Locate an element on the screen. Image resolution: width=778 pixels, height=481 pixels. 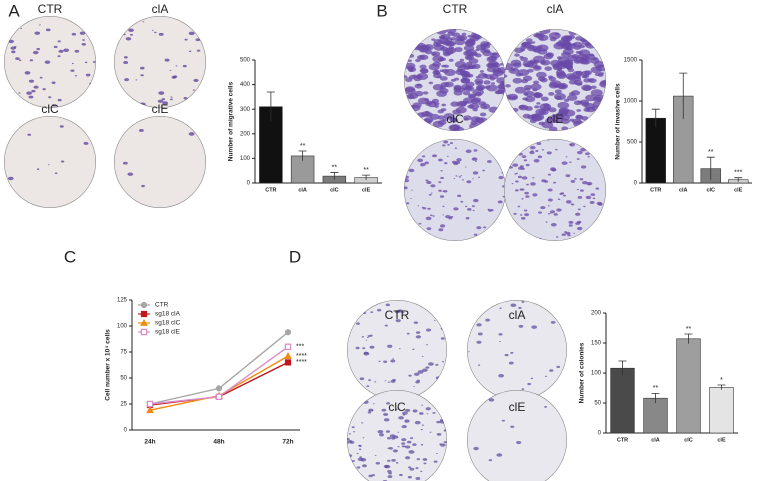
legend-marker is located at coordinates (144, 314).